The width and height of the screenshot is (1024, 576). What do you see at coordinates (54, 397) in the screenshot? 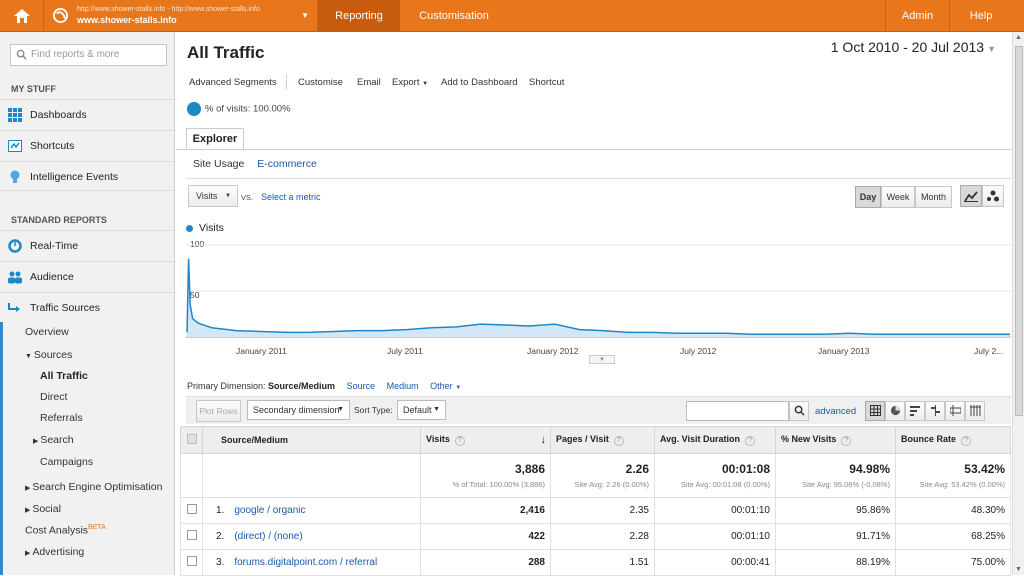
I see `sidebar-item-direct: Direct` at bounding box center [54, 397].